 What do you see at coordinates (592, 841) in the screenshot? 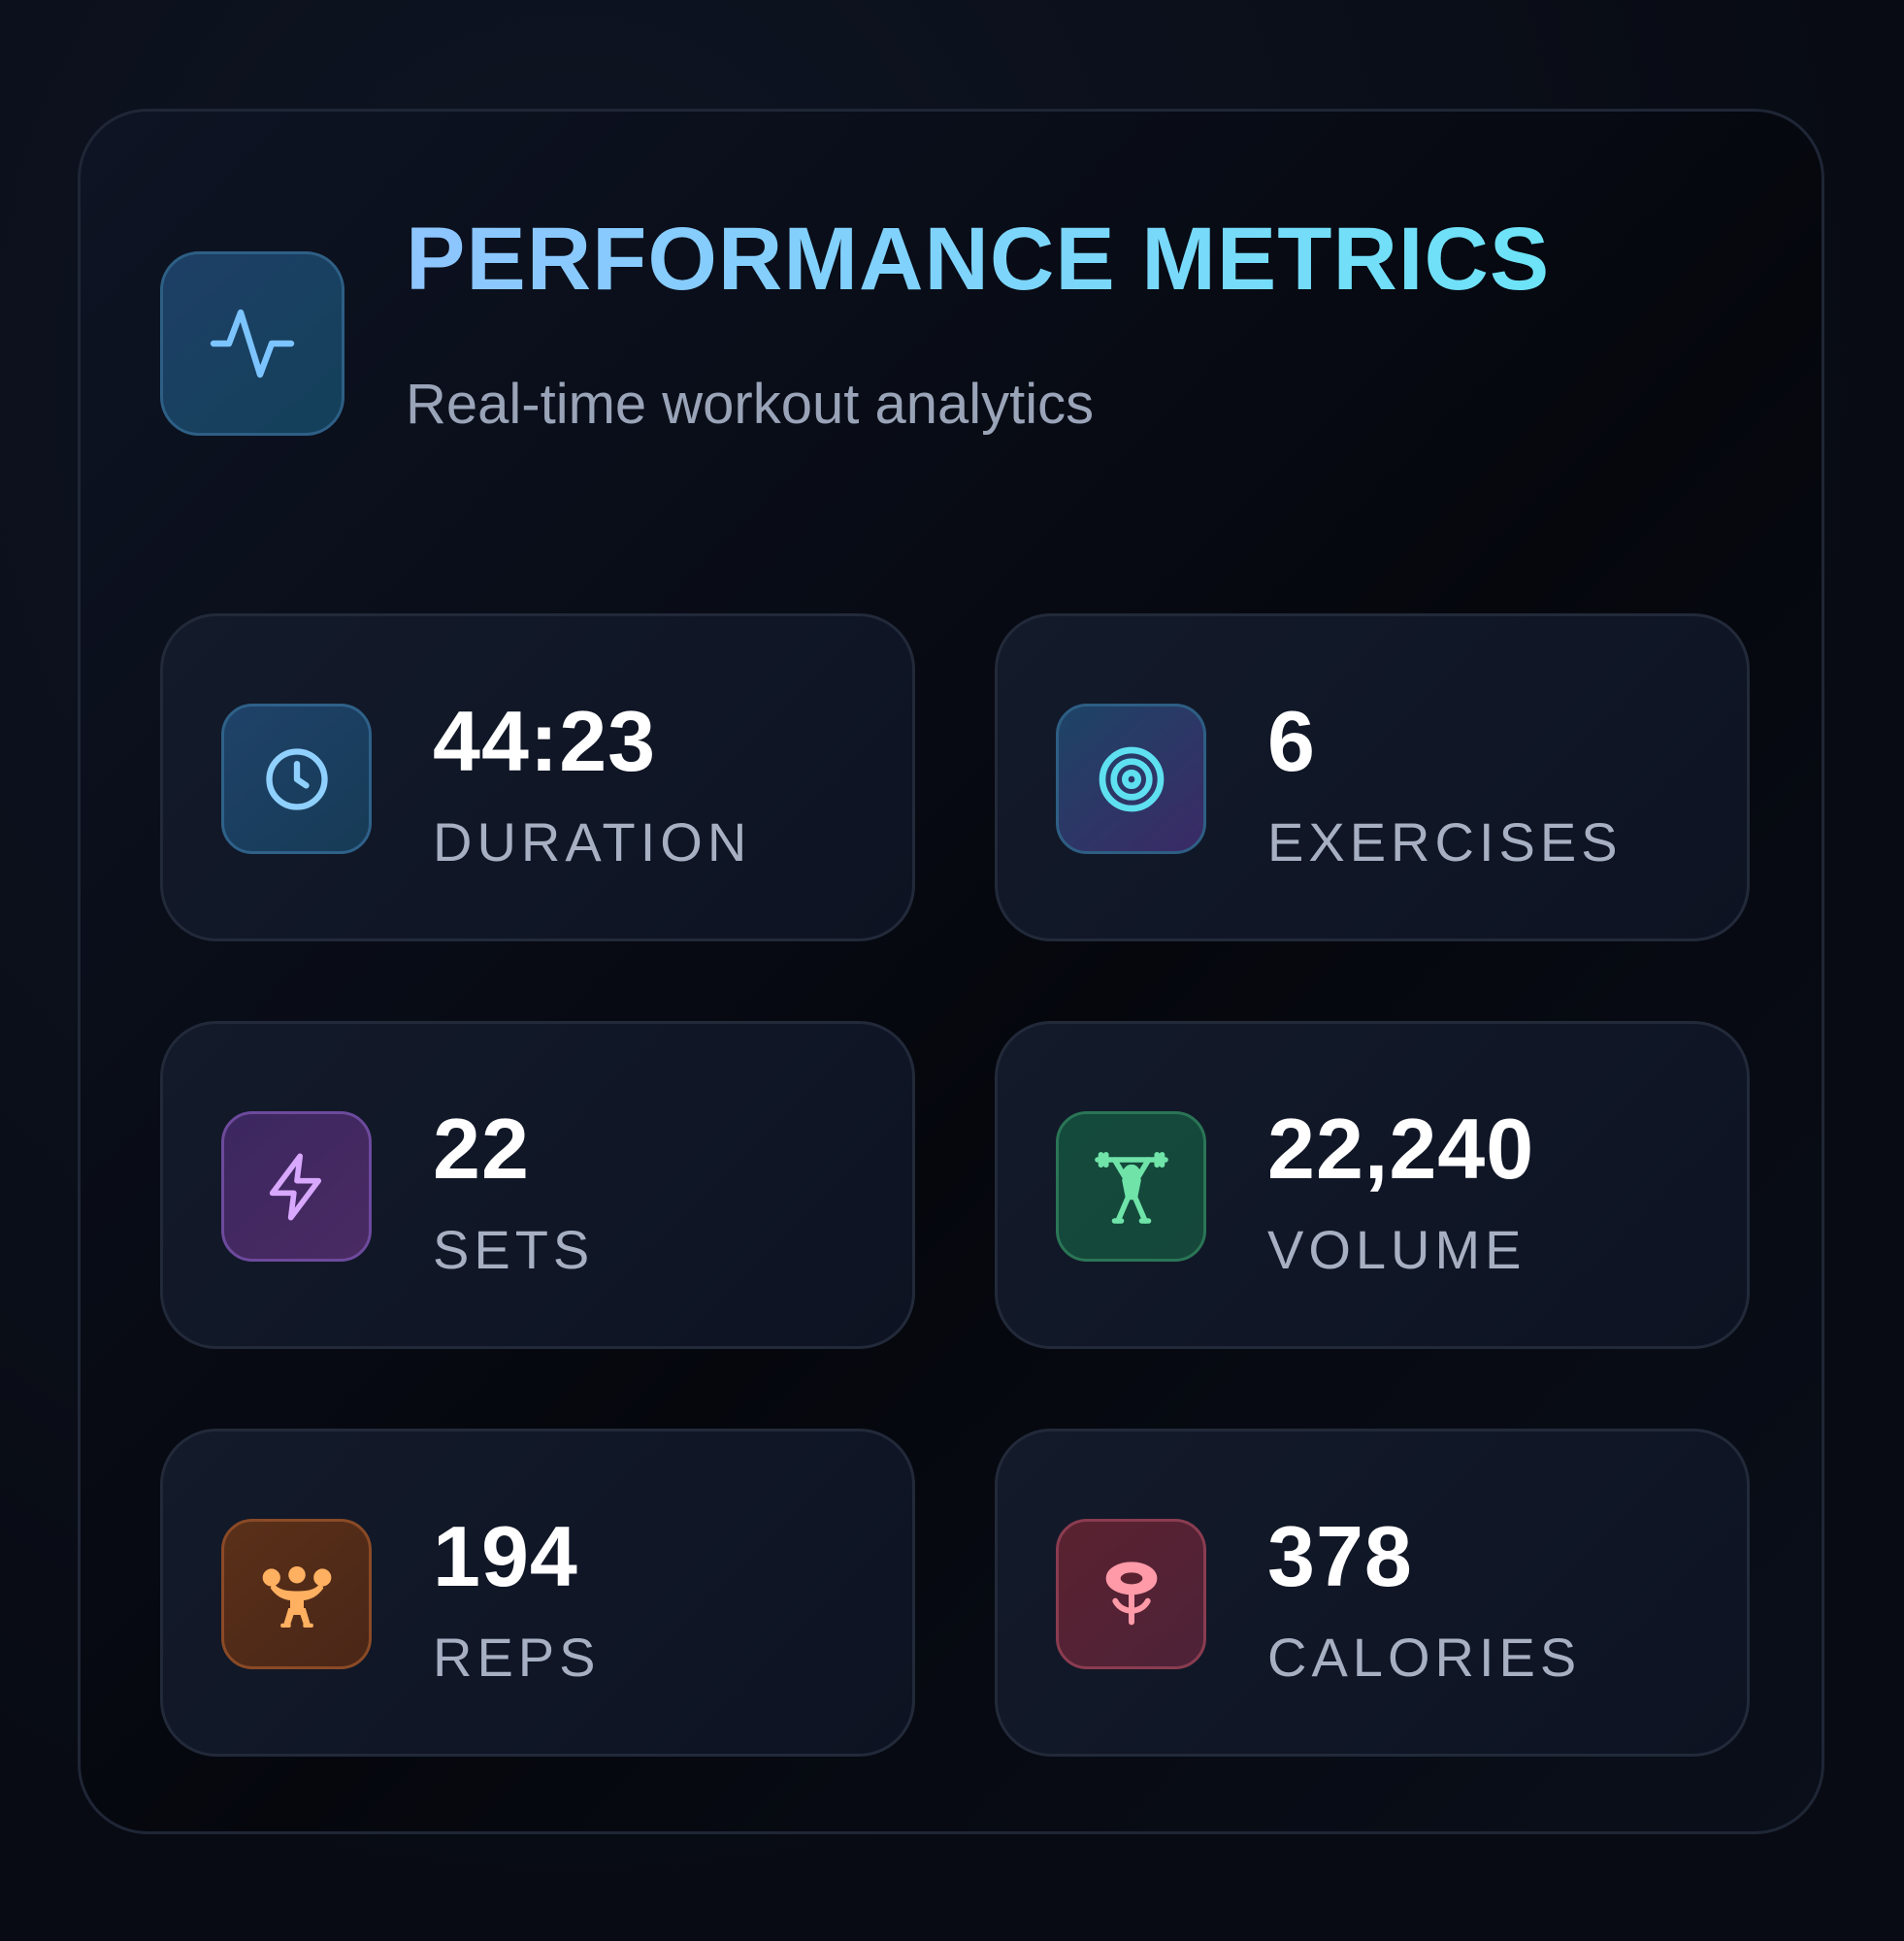
I see `metric-label: DURATION` at bounding box center [592, 841].